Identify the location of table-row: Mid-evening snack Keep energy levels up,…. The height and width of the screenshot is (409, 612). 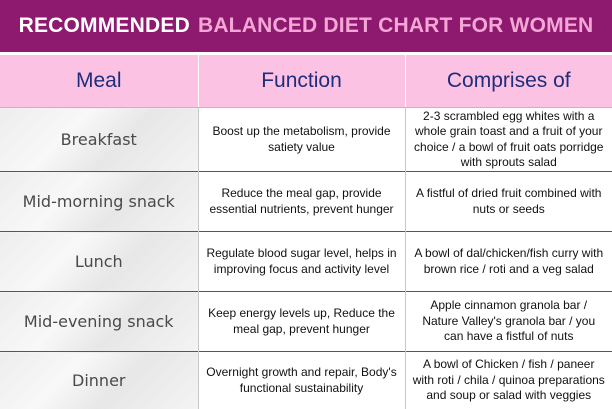
(306, 322).